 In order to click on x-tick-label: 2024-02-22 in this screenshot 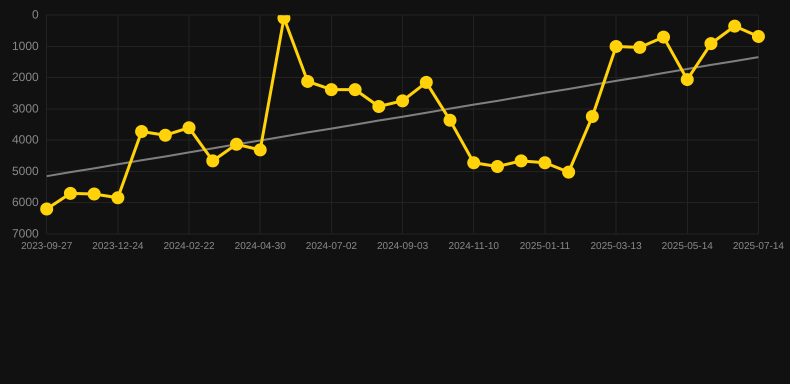, I will do `click(189, 246)`.